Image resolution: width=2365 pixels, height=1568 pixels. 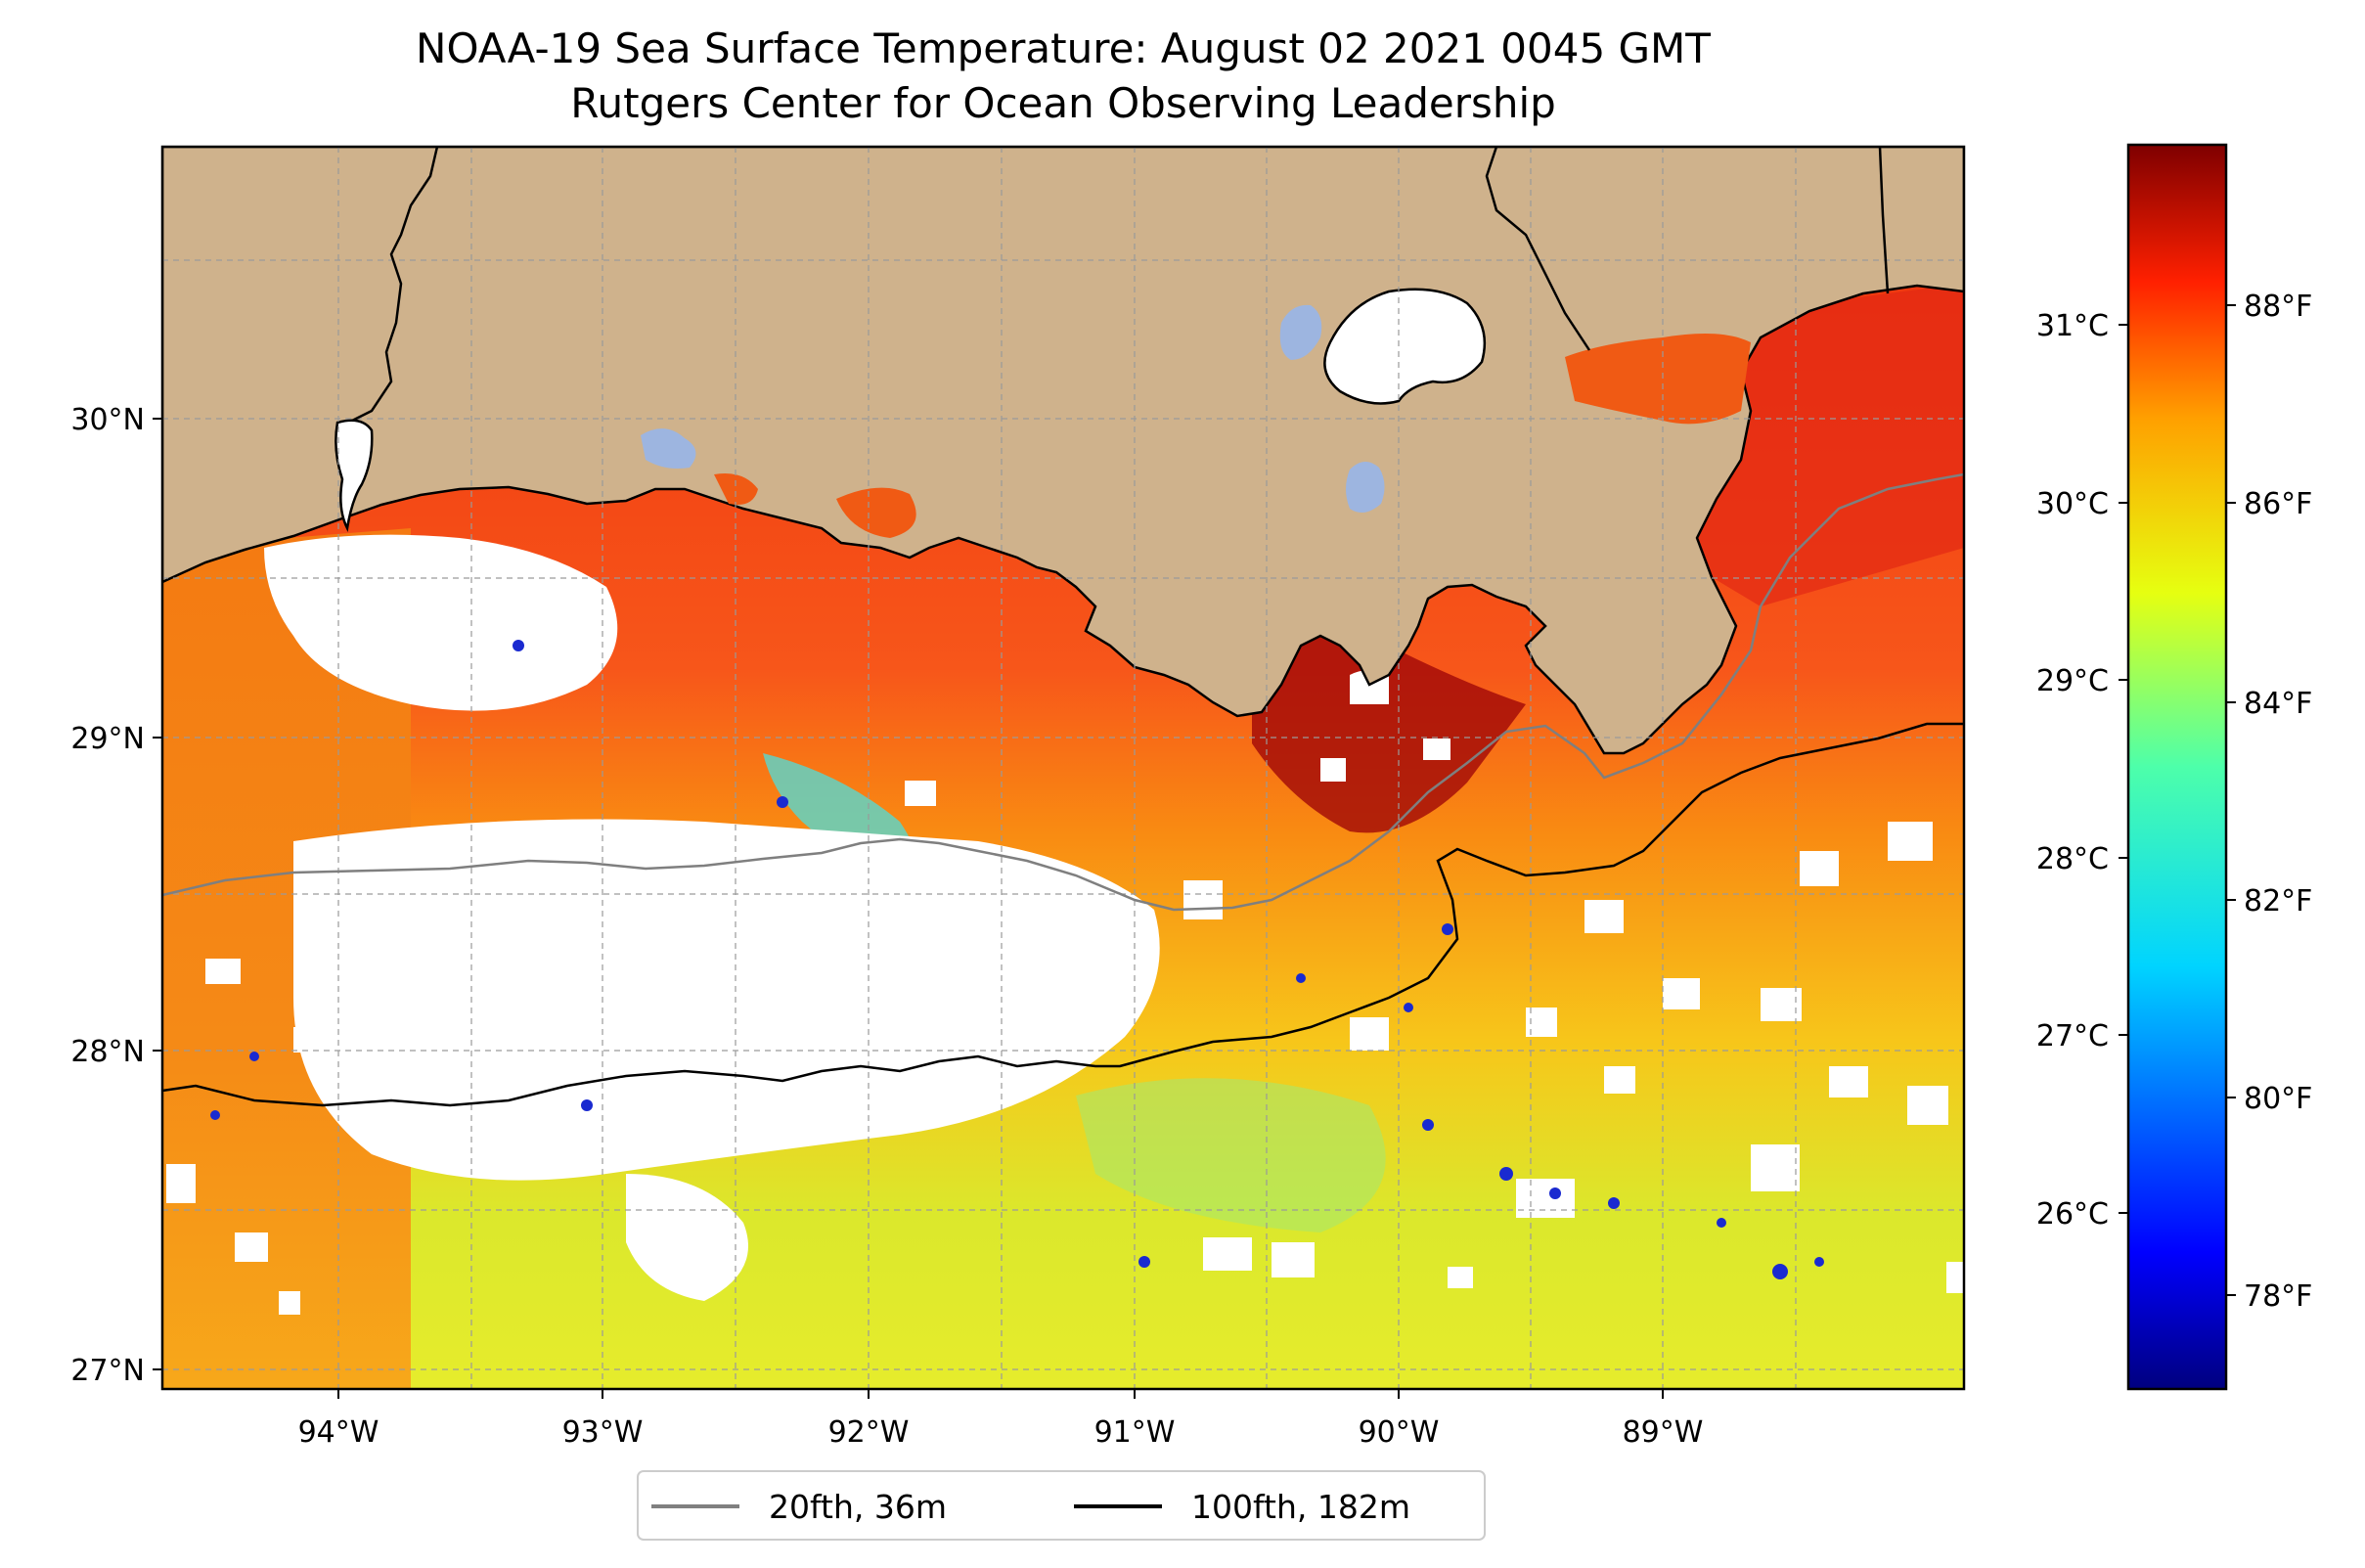 What do you see at coordinates (1061, 1505) in the screenshot?
I see `legend-box` at bounding box center [1061, 1505].